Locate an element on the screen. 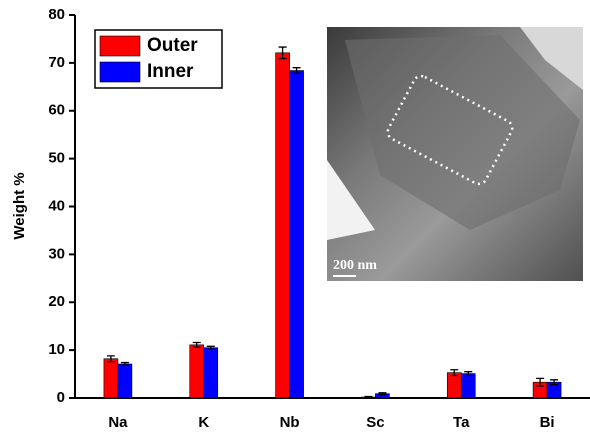  x-tick-label: Ta is located at coordinates (461, 422).